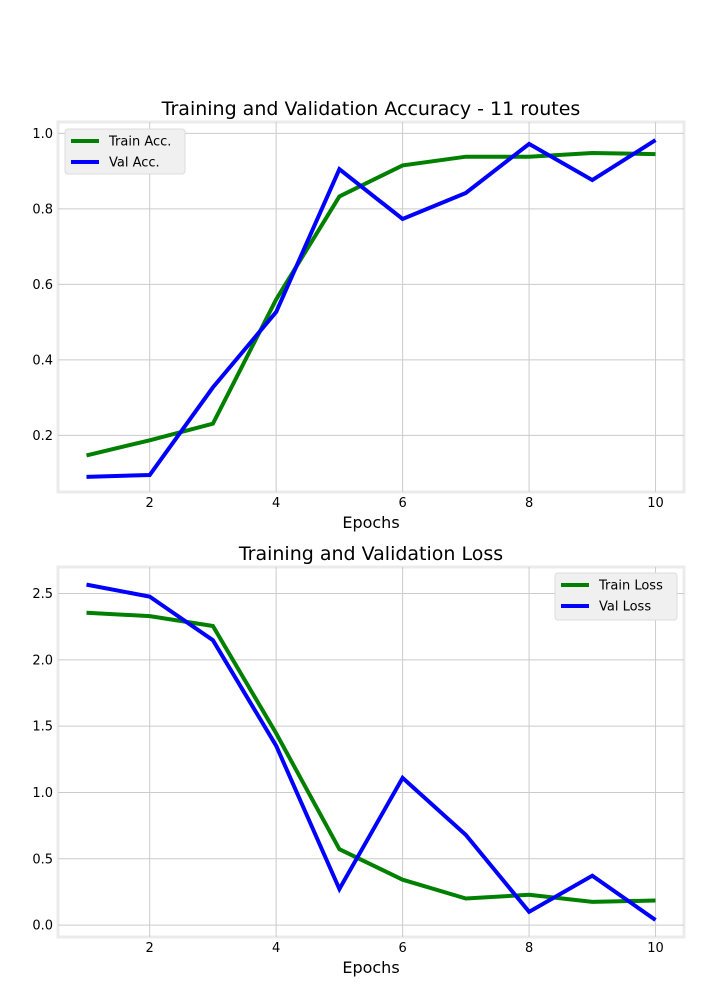 The height and width of the screenshot is (1008, 720). What do you see at coordinates (125, 151) in the screenshot?
I see `chart-0-legend: Train Acc. Val Acc.` at bounding box center [125, 151].